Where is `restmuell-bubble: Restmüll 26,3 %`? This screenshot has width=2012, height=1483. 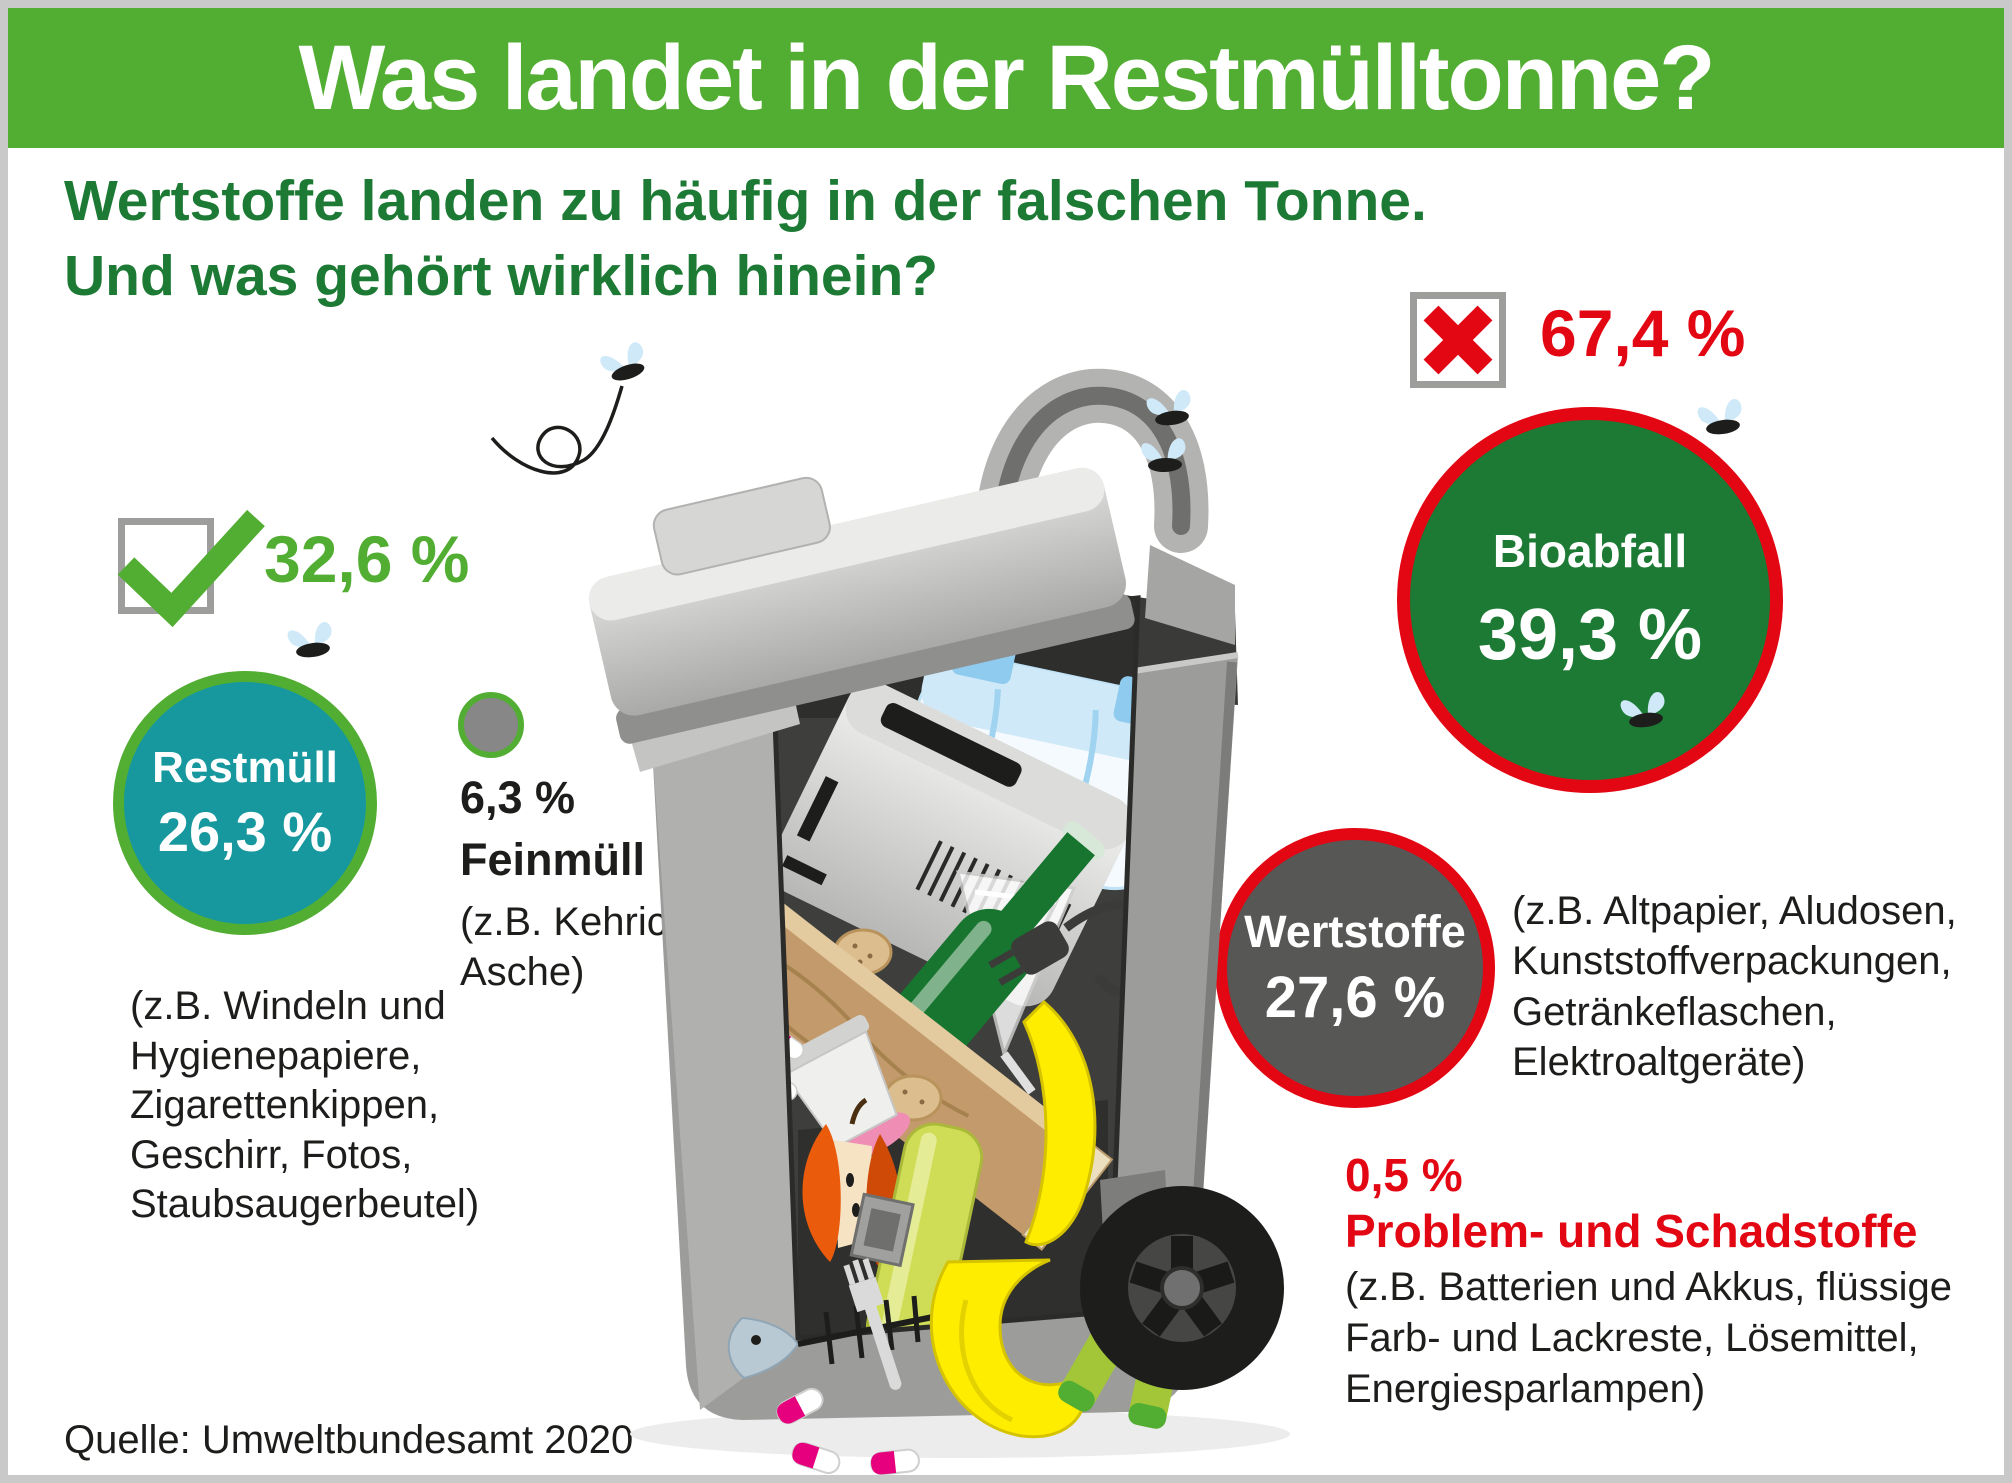
restmuell-bubble: Restmüll 26,3 % is located at coordinates (245, 803).